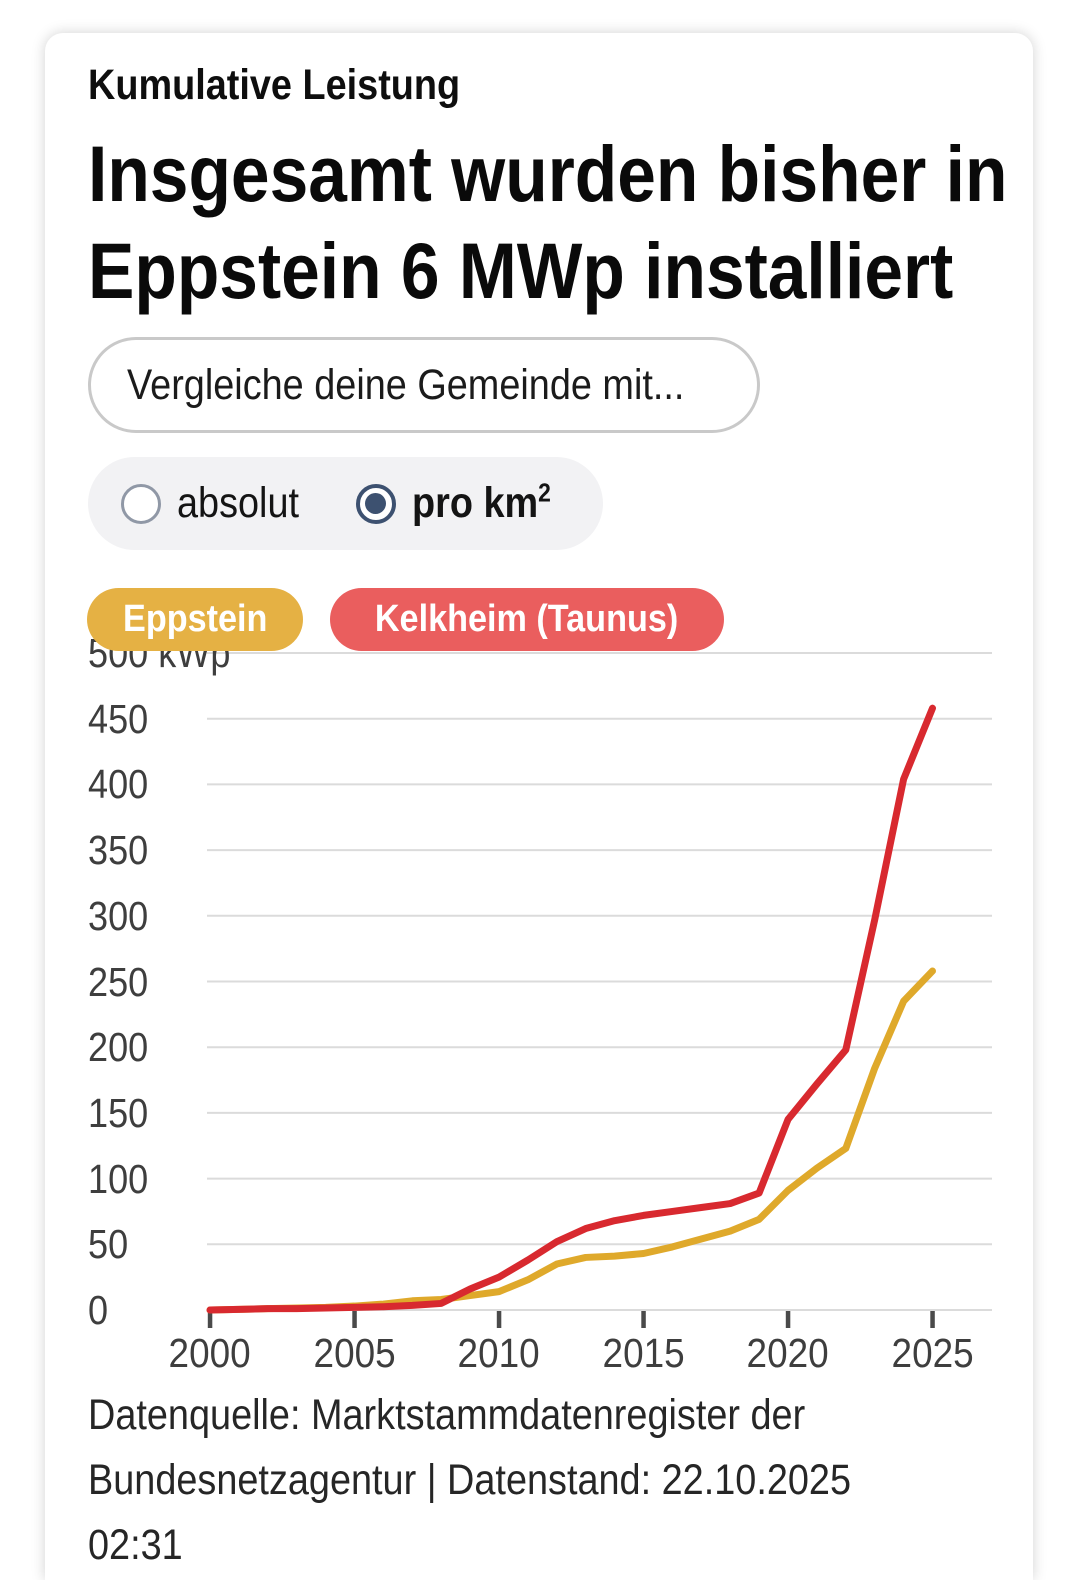 The image size is (1080, 1580). Describe the element at coordinates (481, 502) in the screenshot. I see `radio-label-pro-km2: pro km2` at that location.